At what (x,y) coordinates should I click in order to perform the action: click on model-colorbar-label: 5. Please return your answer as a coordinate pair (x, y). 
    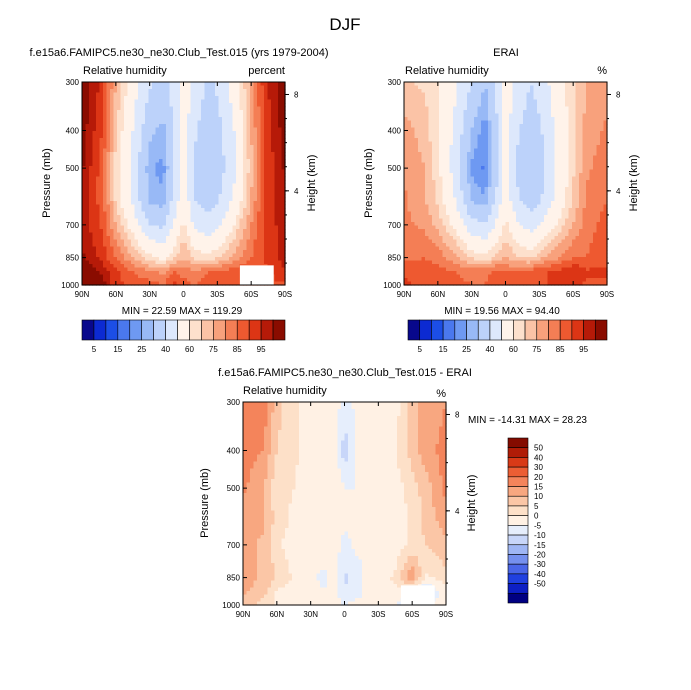
    Looking at the image, I should click on (94, 349).